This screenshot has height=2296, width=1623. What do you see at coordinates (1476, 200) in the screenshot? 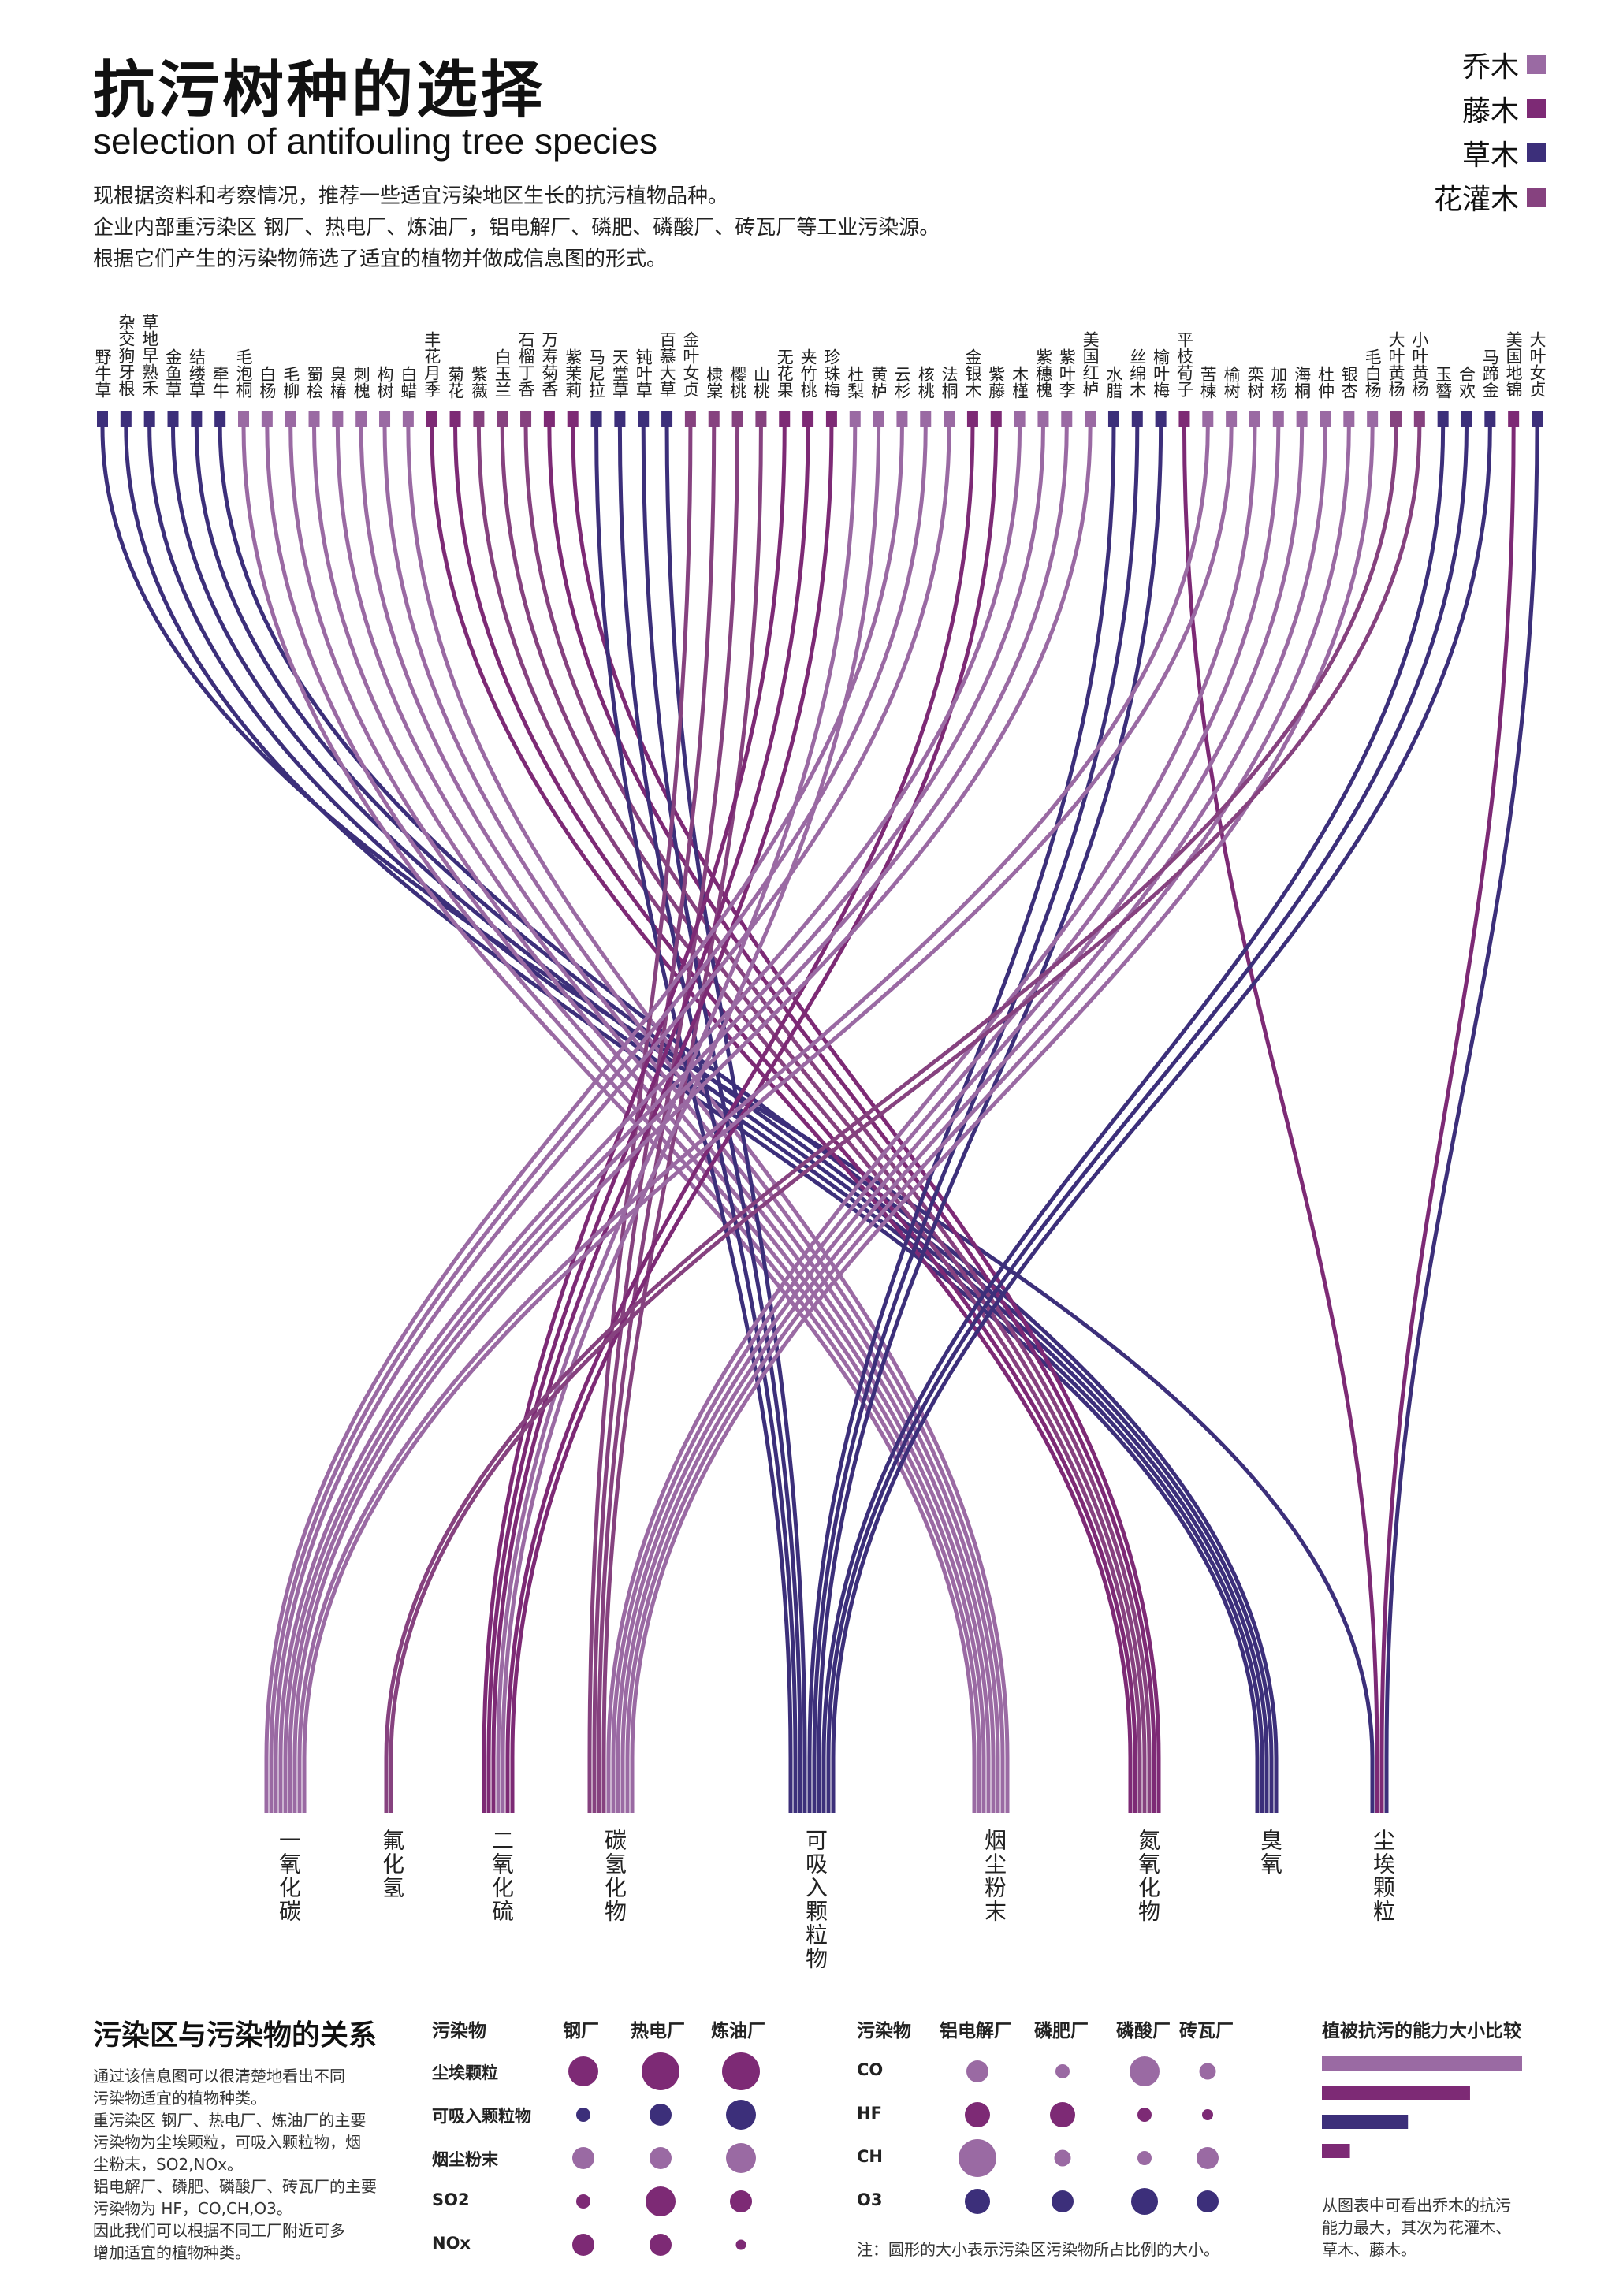
I see `legend-label: 花灌木` at bounding box center [1476, 200].